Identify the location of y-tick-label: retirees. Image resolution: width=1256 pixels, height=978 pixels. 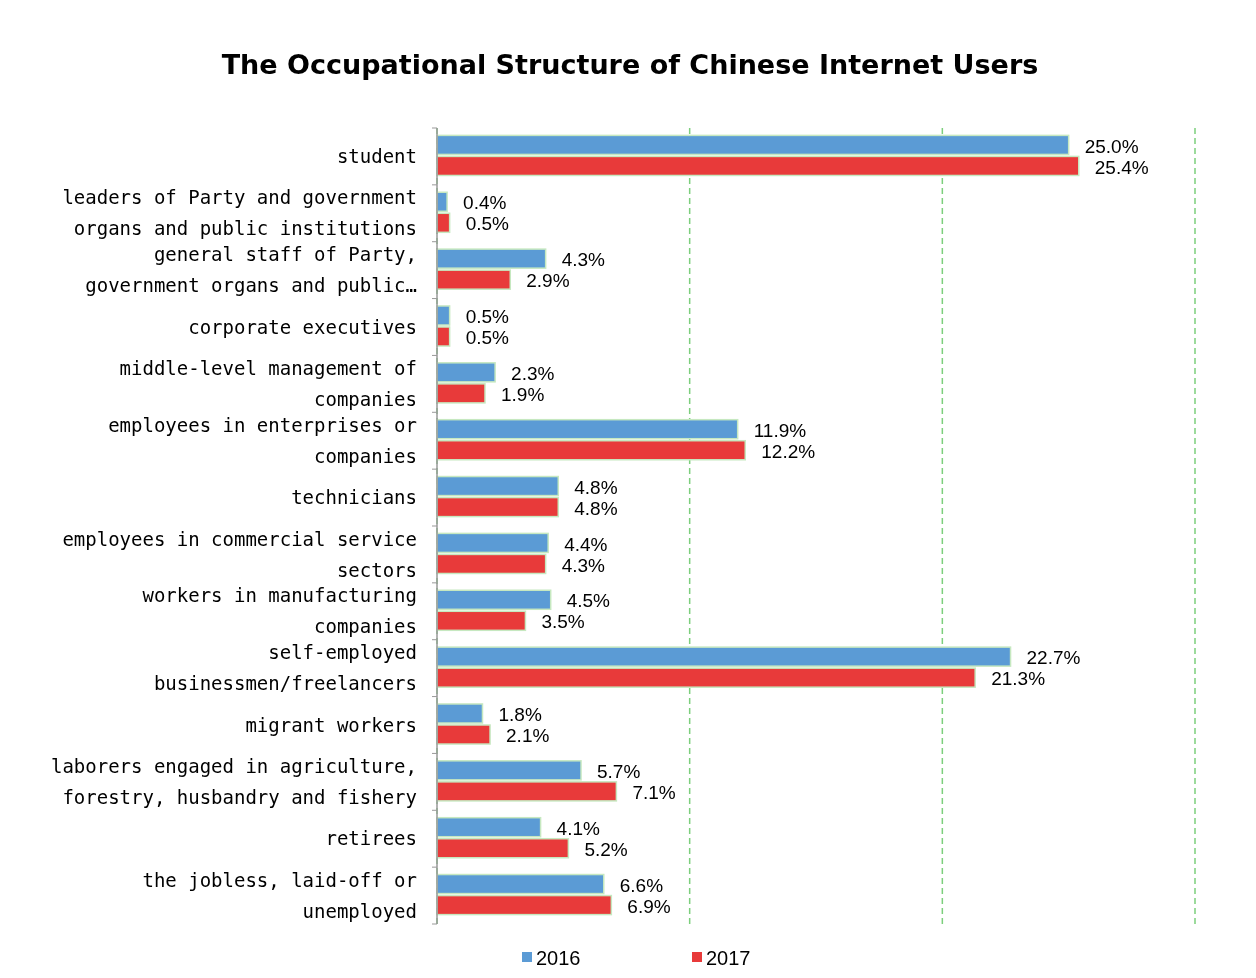
(371, 838).